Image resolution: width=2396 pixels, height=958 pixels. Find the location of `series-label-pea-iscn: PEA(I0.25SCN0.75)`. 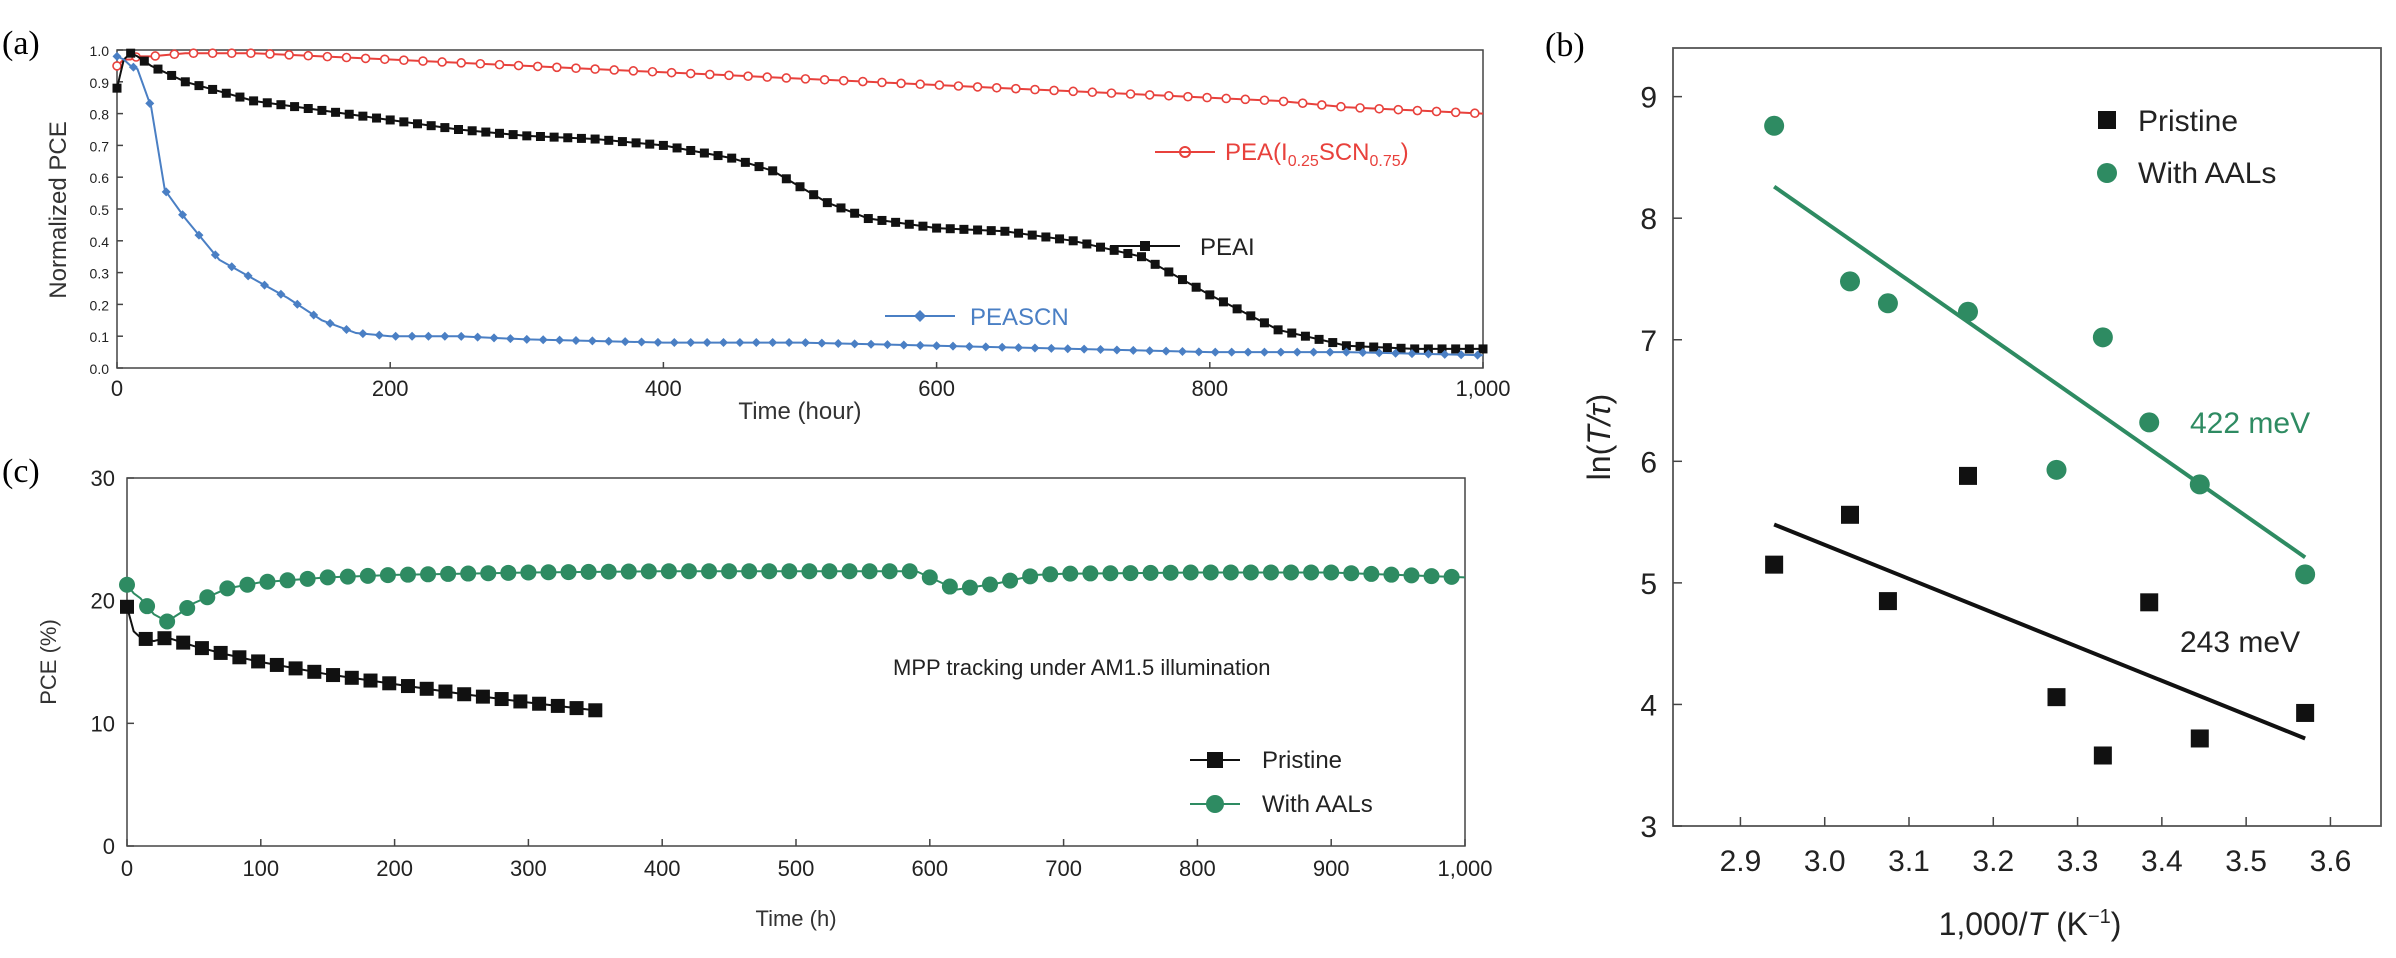

series-label-pea-iscn: PEA(I0.25SCN0.75) is located at coordinates (1317, 154).